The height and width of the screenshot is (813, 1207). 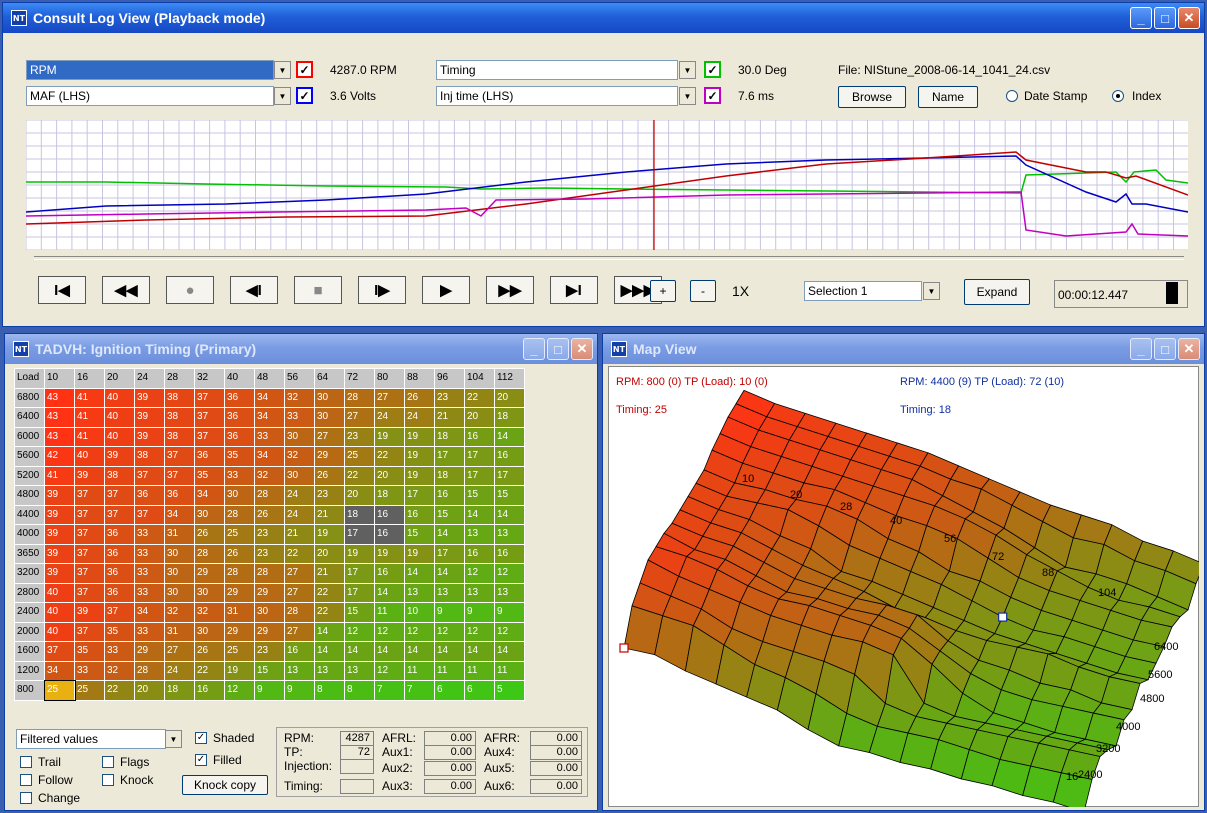 I want to click on shaded-checkbox: ✓, so click(x=201, y=738).